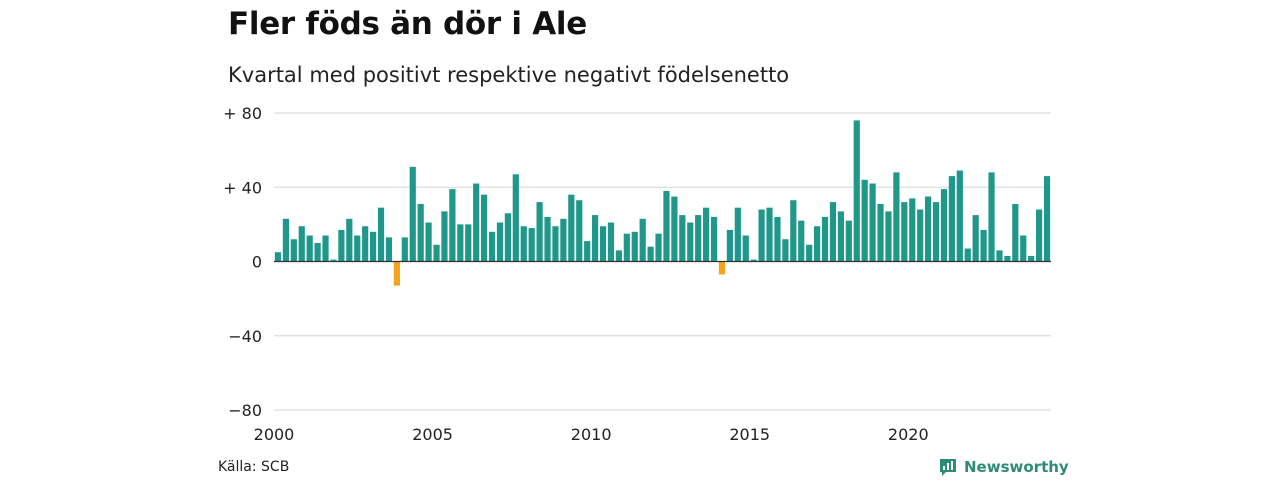 This screenshot has width=1280, height=480. What do you see at coordinates (432, 434) in the screenshot?
I see `x-tick-label: 2005` at bounding box center [432, 434].